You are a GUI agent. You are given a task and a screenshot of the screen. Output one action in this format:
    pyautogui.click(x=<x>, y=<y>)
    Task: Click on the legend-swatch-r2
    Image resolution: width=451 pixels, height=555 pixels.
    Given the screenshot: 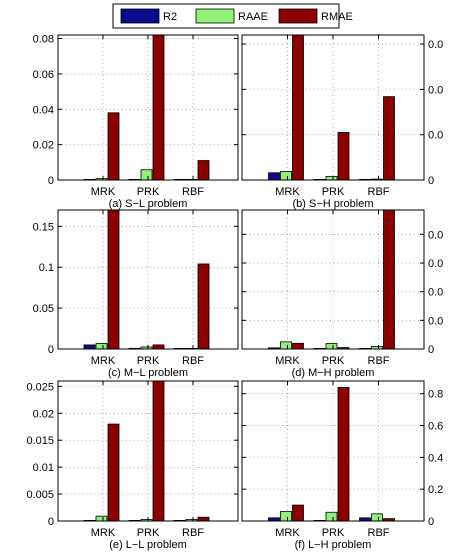 What is the action you would take?
    pyautogui.click(x=140, y=16)
    